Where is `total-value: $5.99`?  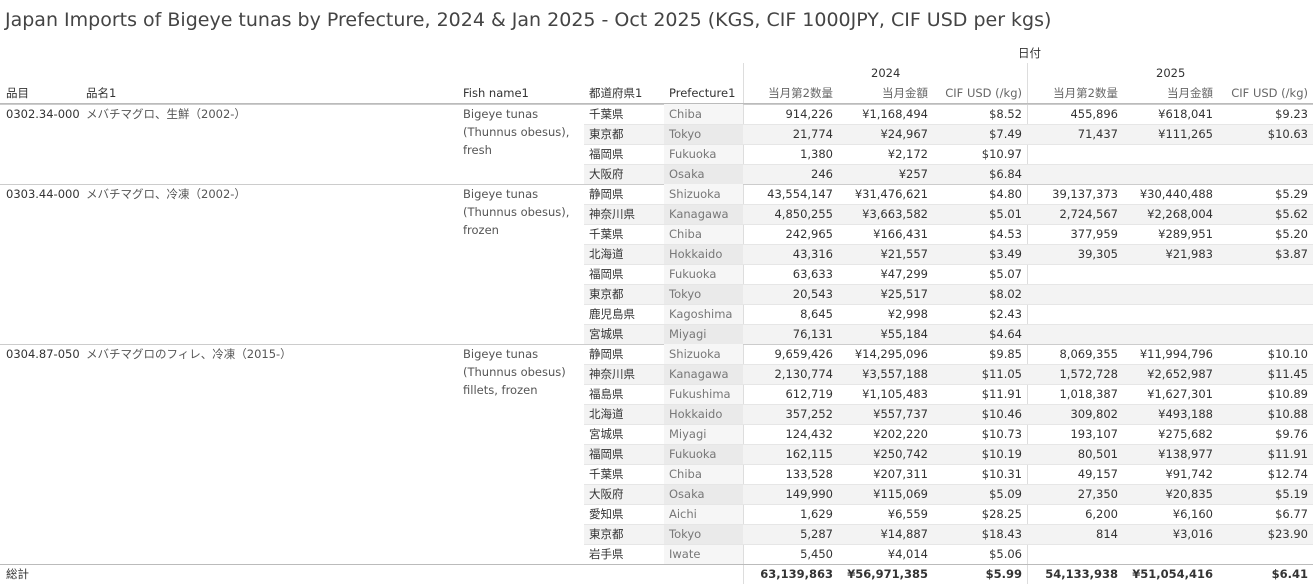
total-value: $5.99 is located at coordinates (1003, 574).